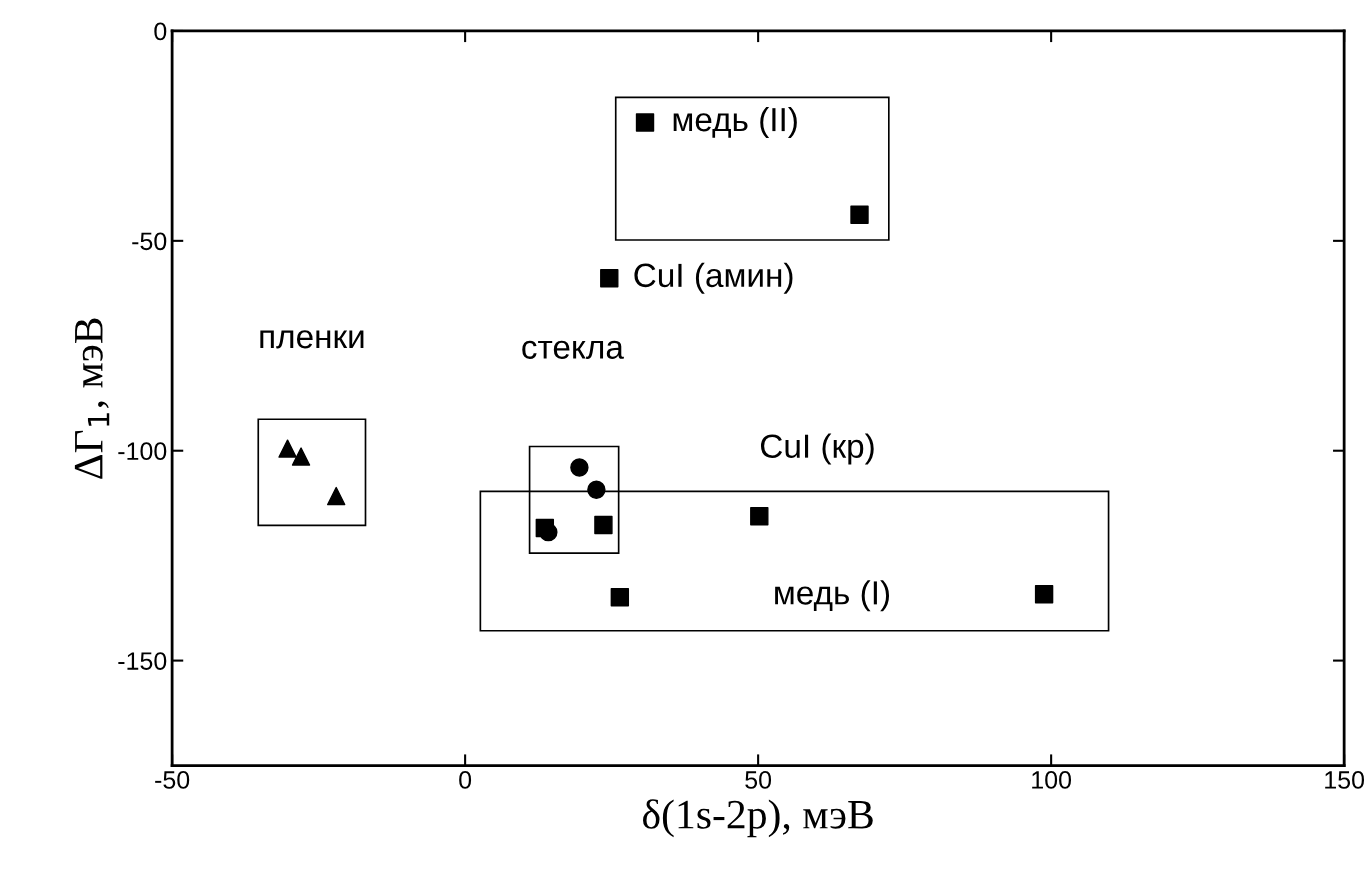 The image size is (1366, 885). What do you see at coordinates (735, 122) in the screenshot?
I see `series-label: медь (II)` at bounding box center [735, 122].